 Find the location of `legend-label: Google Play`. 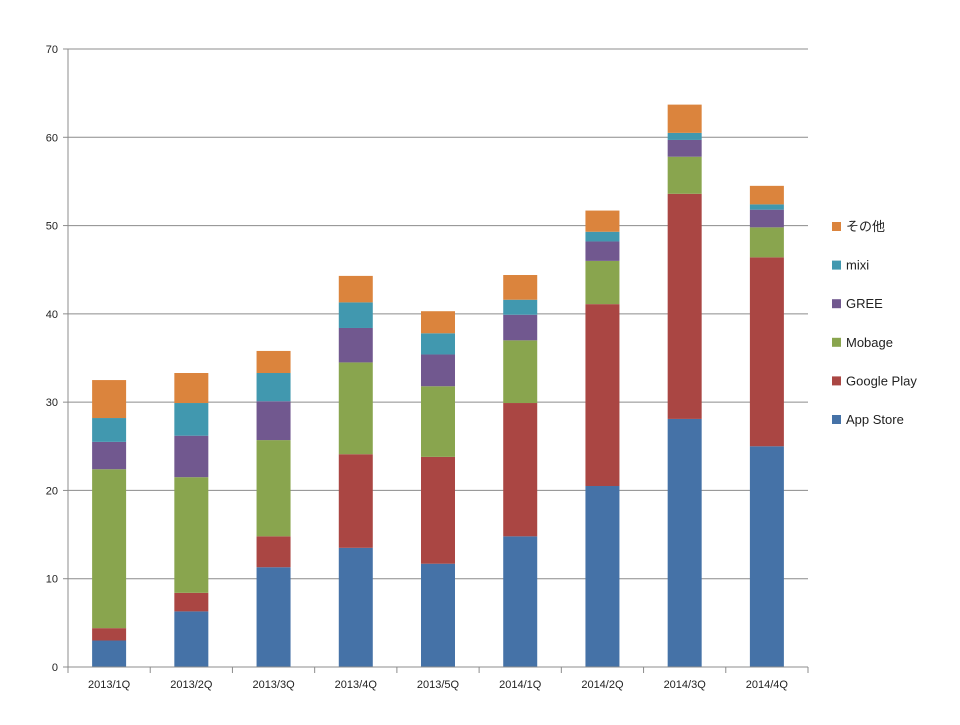

legend-label: Google Play is located at coordinates (881, 380).